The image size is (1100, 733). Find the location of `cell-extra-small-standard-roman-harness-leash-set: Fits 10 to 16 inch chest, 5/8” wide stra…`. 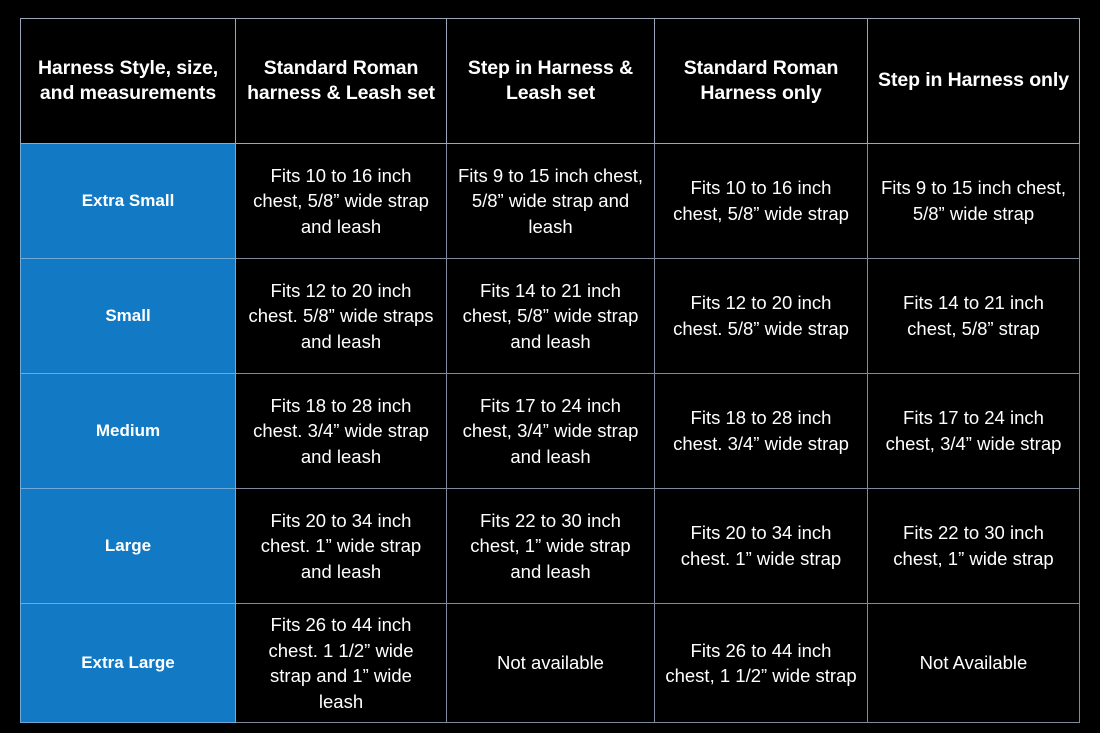

cell-extra-small-standard-roman-harness-leash-set: Fits 10 to 16 inch chest, 5/8” wide stra… is located at coordinates (341, 201).